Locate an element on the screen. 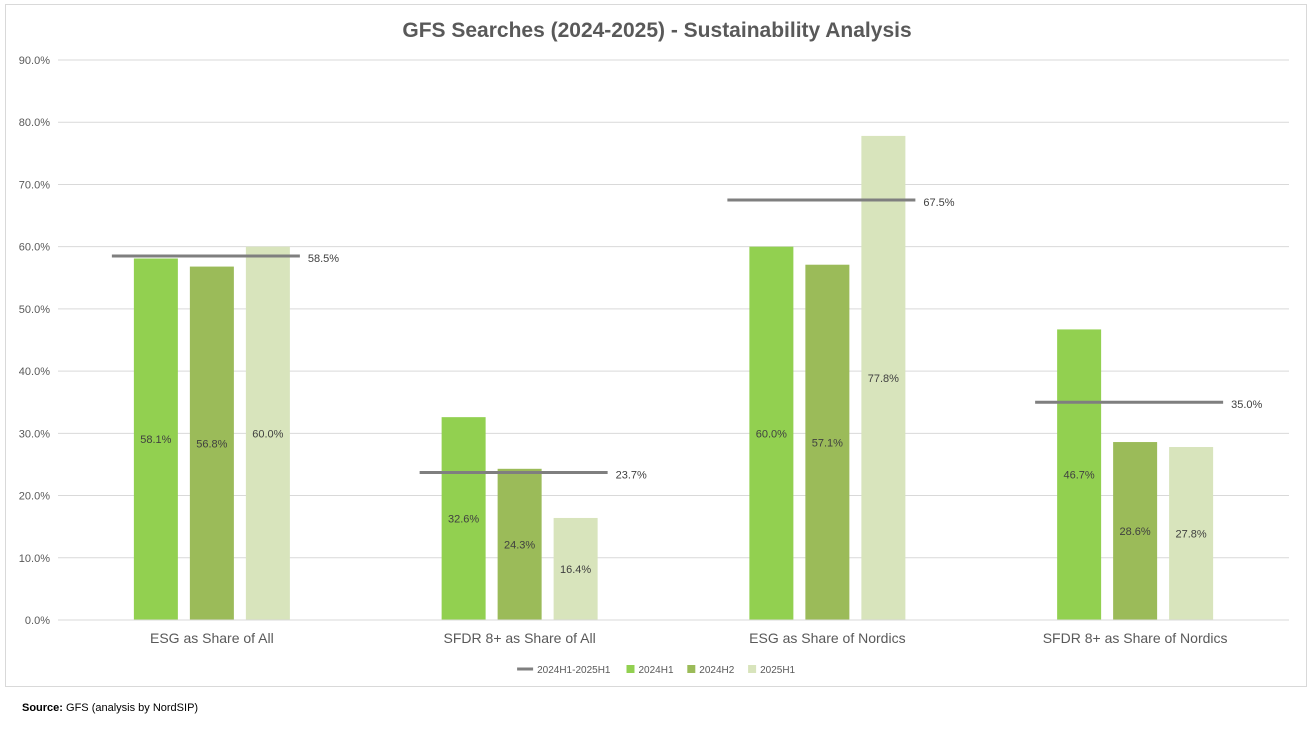 The height and width of the screenshot is (731, 1313). legend-label: 2024H1-2025H1 is located at coordinates (574, 670).